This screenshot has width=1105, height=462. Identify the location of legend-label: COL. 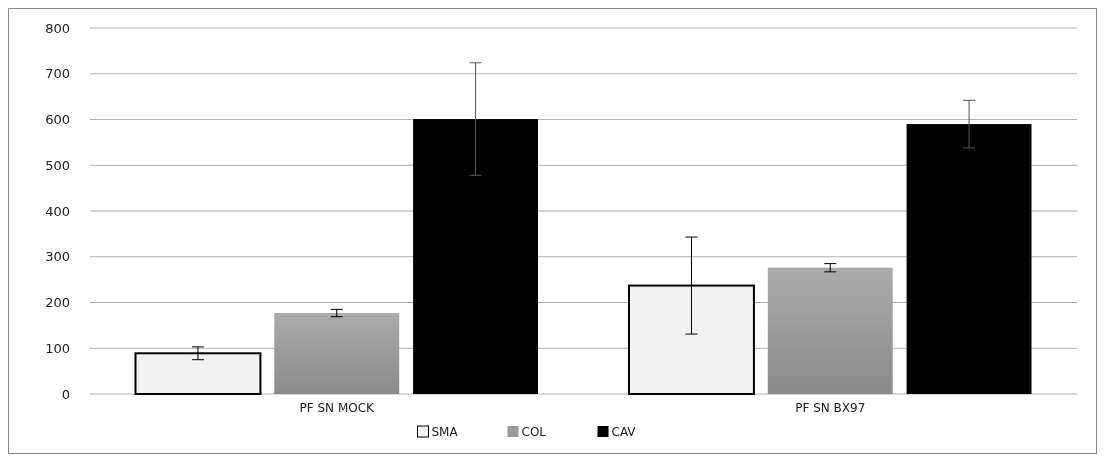
(534, 432).